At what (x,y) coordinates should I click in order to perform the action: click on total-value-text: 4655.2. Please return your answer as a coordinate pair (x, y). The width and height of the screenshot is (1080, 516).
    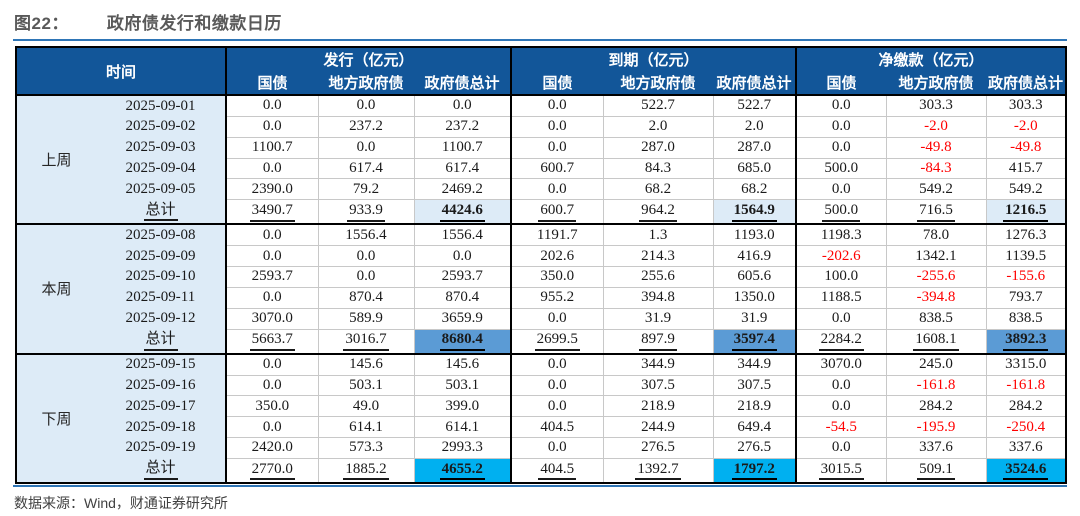
    Looking at the image, I should click on (462, 471).